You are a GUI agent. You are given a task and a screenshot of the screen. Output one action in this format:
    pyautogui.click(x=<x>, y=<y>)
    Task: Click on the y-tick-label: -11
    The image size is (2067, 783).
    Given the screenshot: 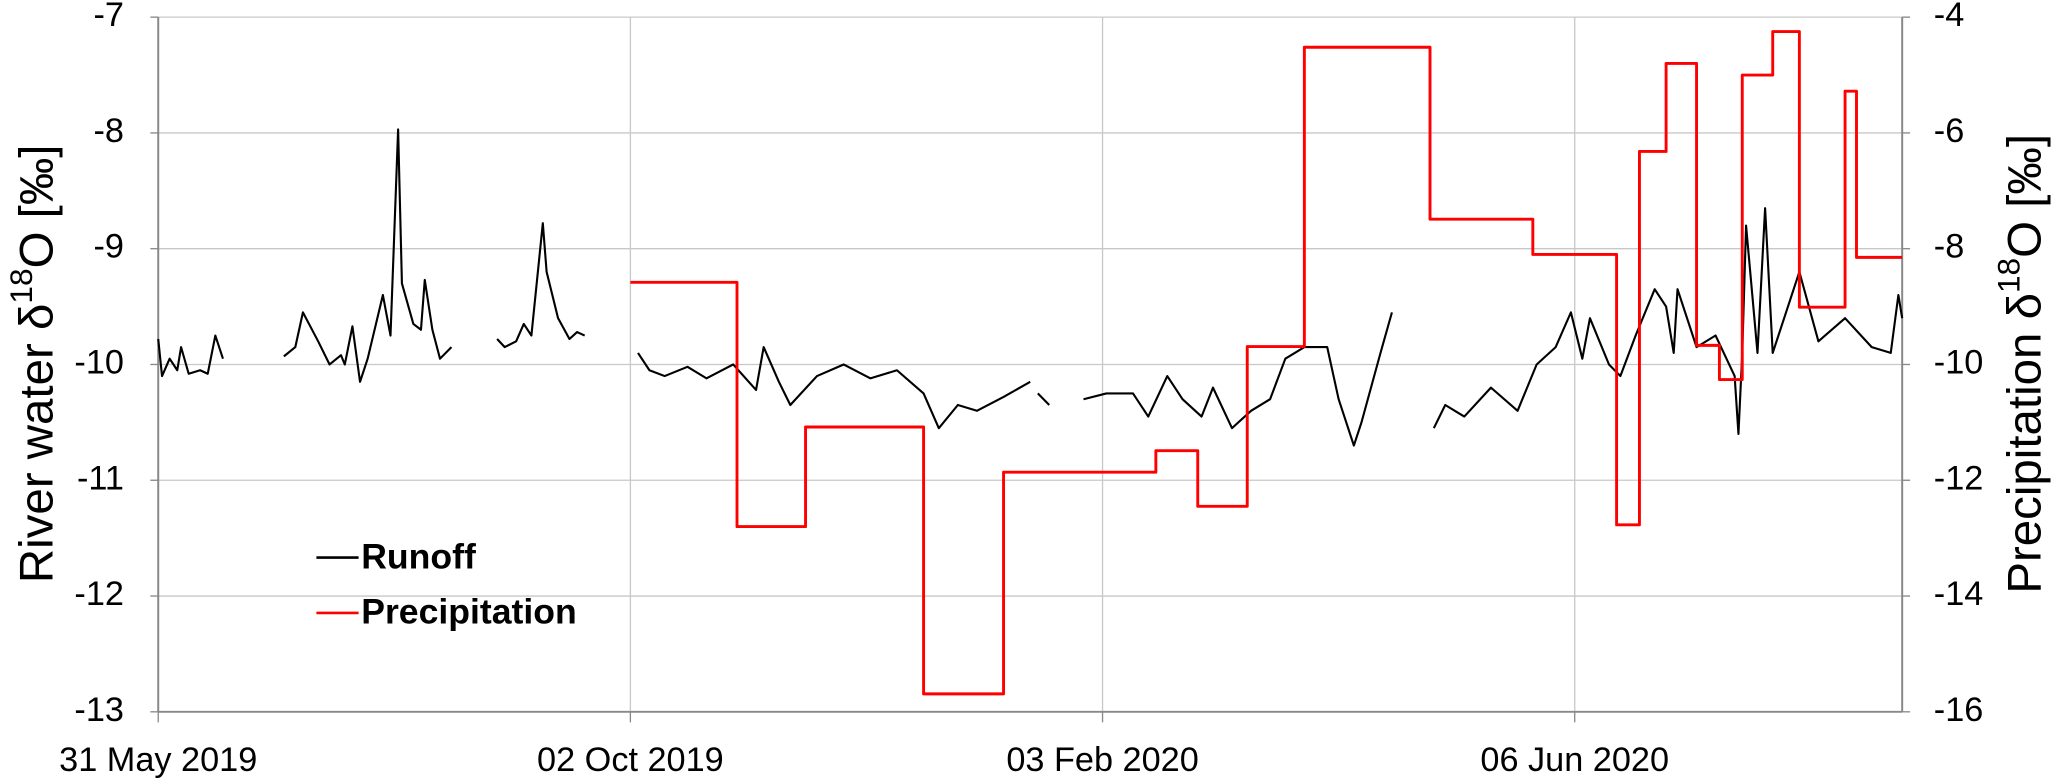 What is the action you would take?
    pyautogui.click(x=100, y=478)
    